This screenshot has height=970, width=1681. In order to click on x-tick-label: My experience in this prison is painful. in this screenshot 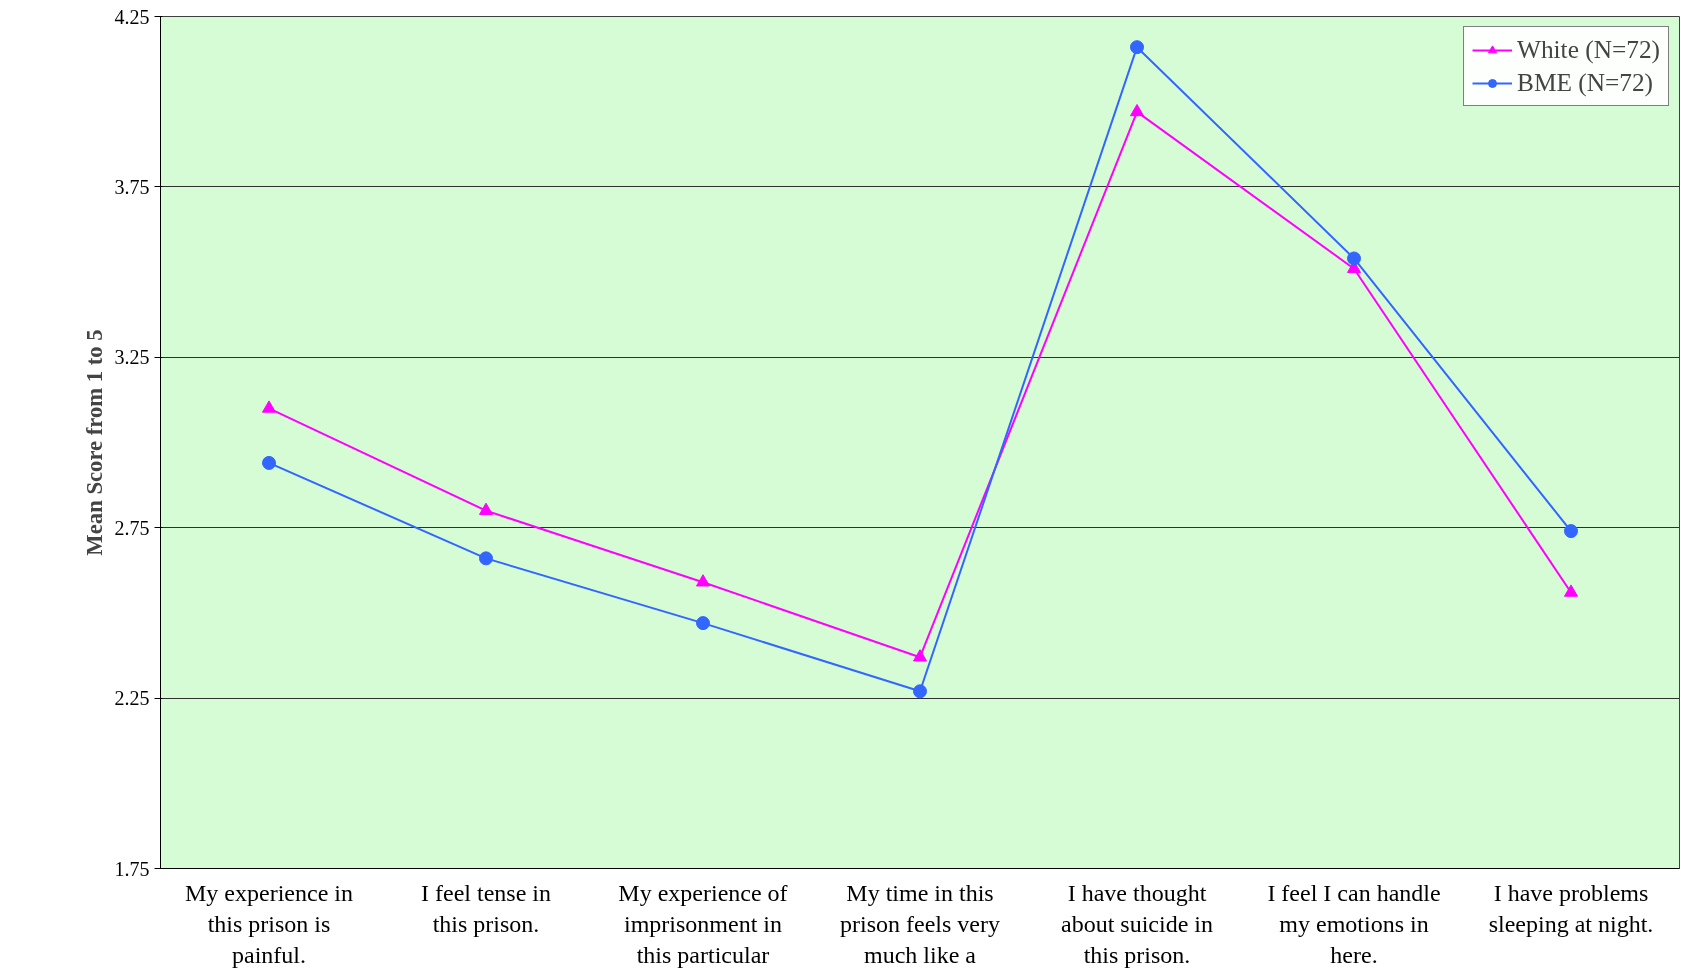, I will do `click(269, 923)`.